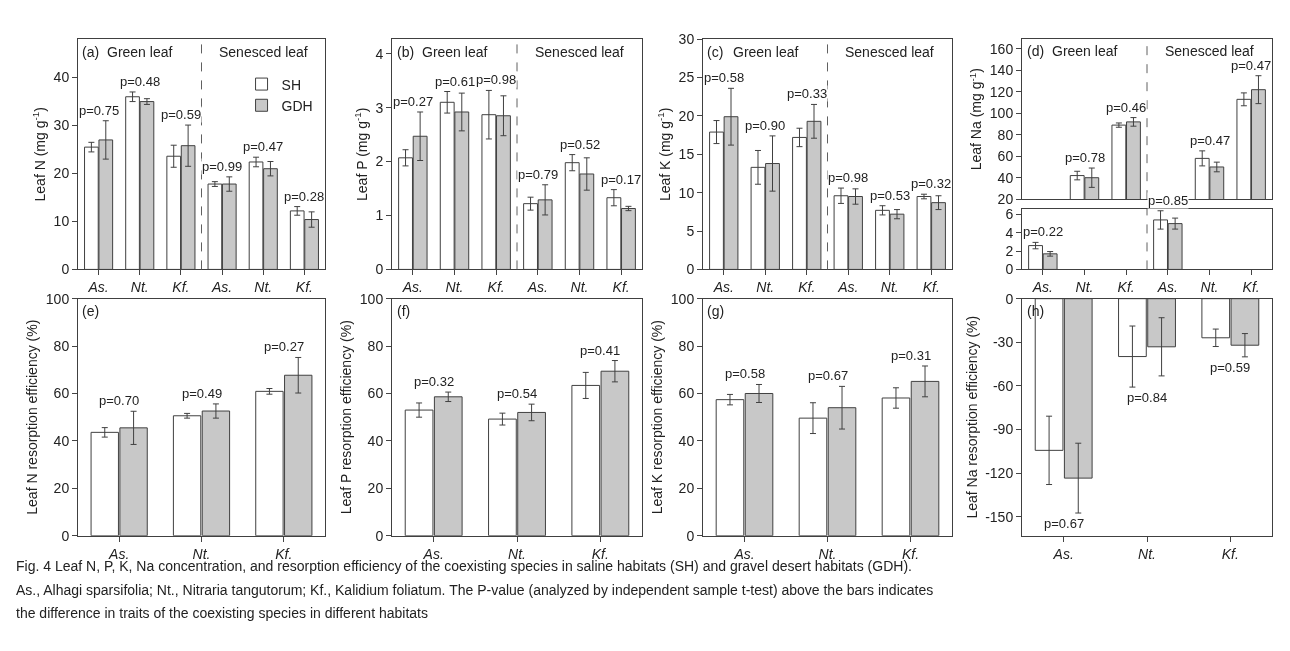 The image size is (1290, 651). Describe the element at coordinates (222, 613) in the screenshot. I see `text: the difference in traits of the coexisting species in different habitats` at that location.